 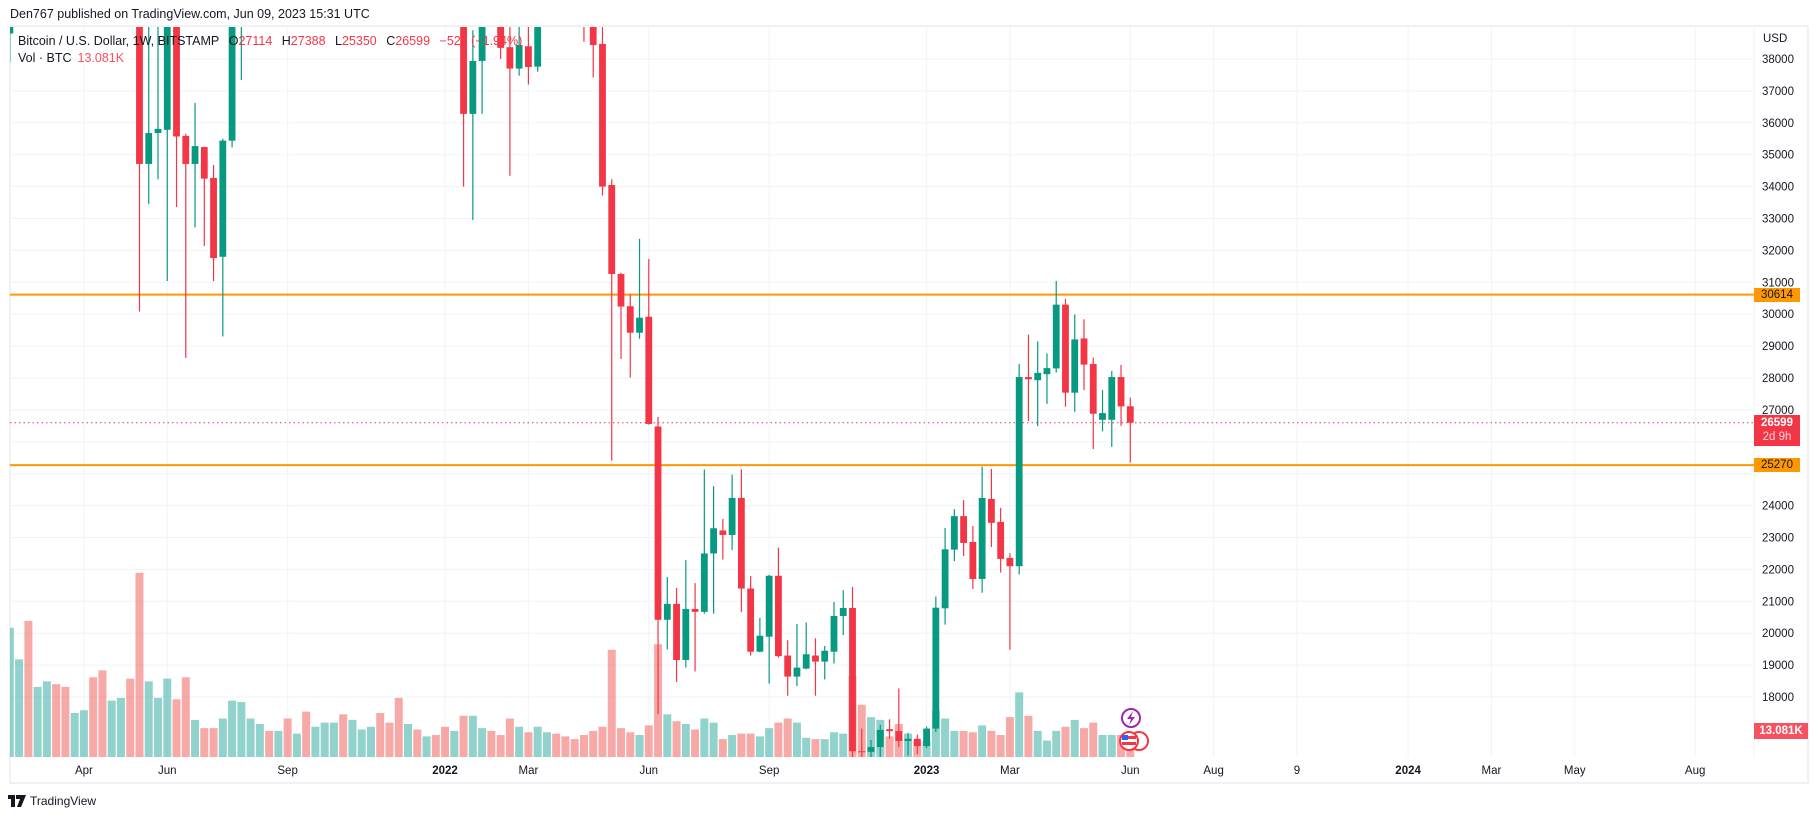 I want to click on price-tick-label: 24000, so click(x=1778, y=507).